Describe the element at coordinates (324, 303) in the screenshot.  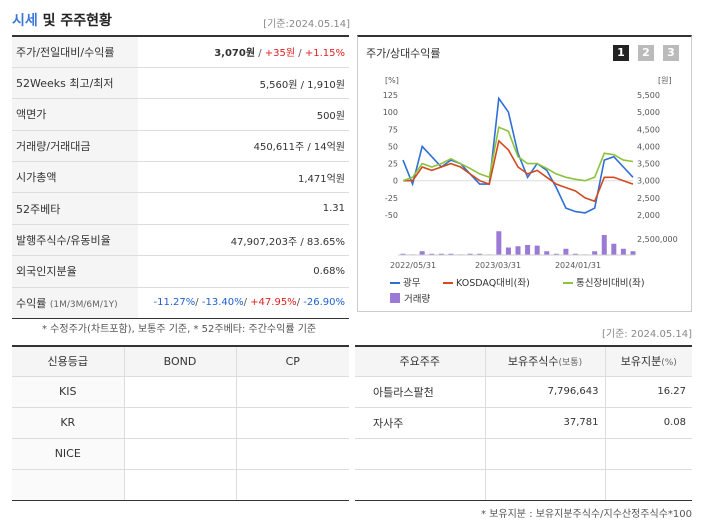
I see `return-1y: -26.90%` at that location.